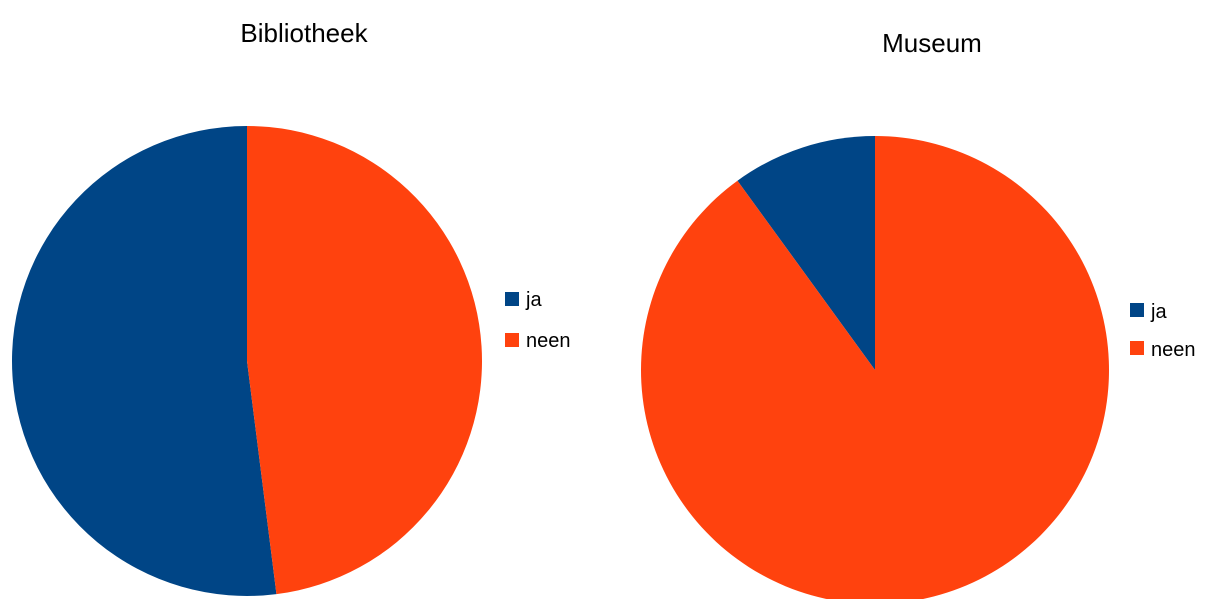  What do you see at coordinates (1163, 331) in the screenshot?
I see `legend-museum: ja neen` at bounding box center [1163, 331].